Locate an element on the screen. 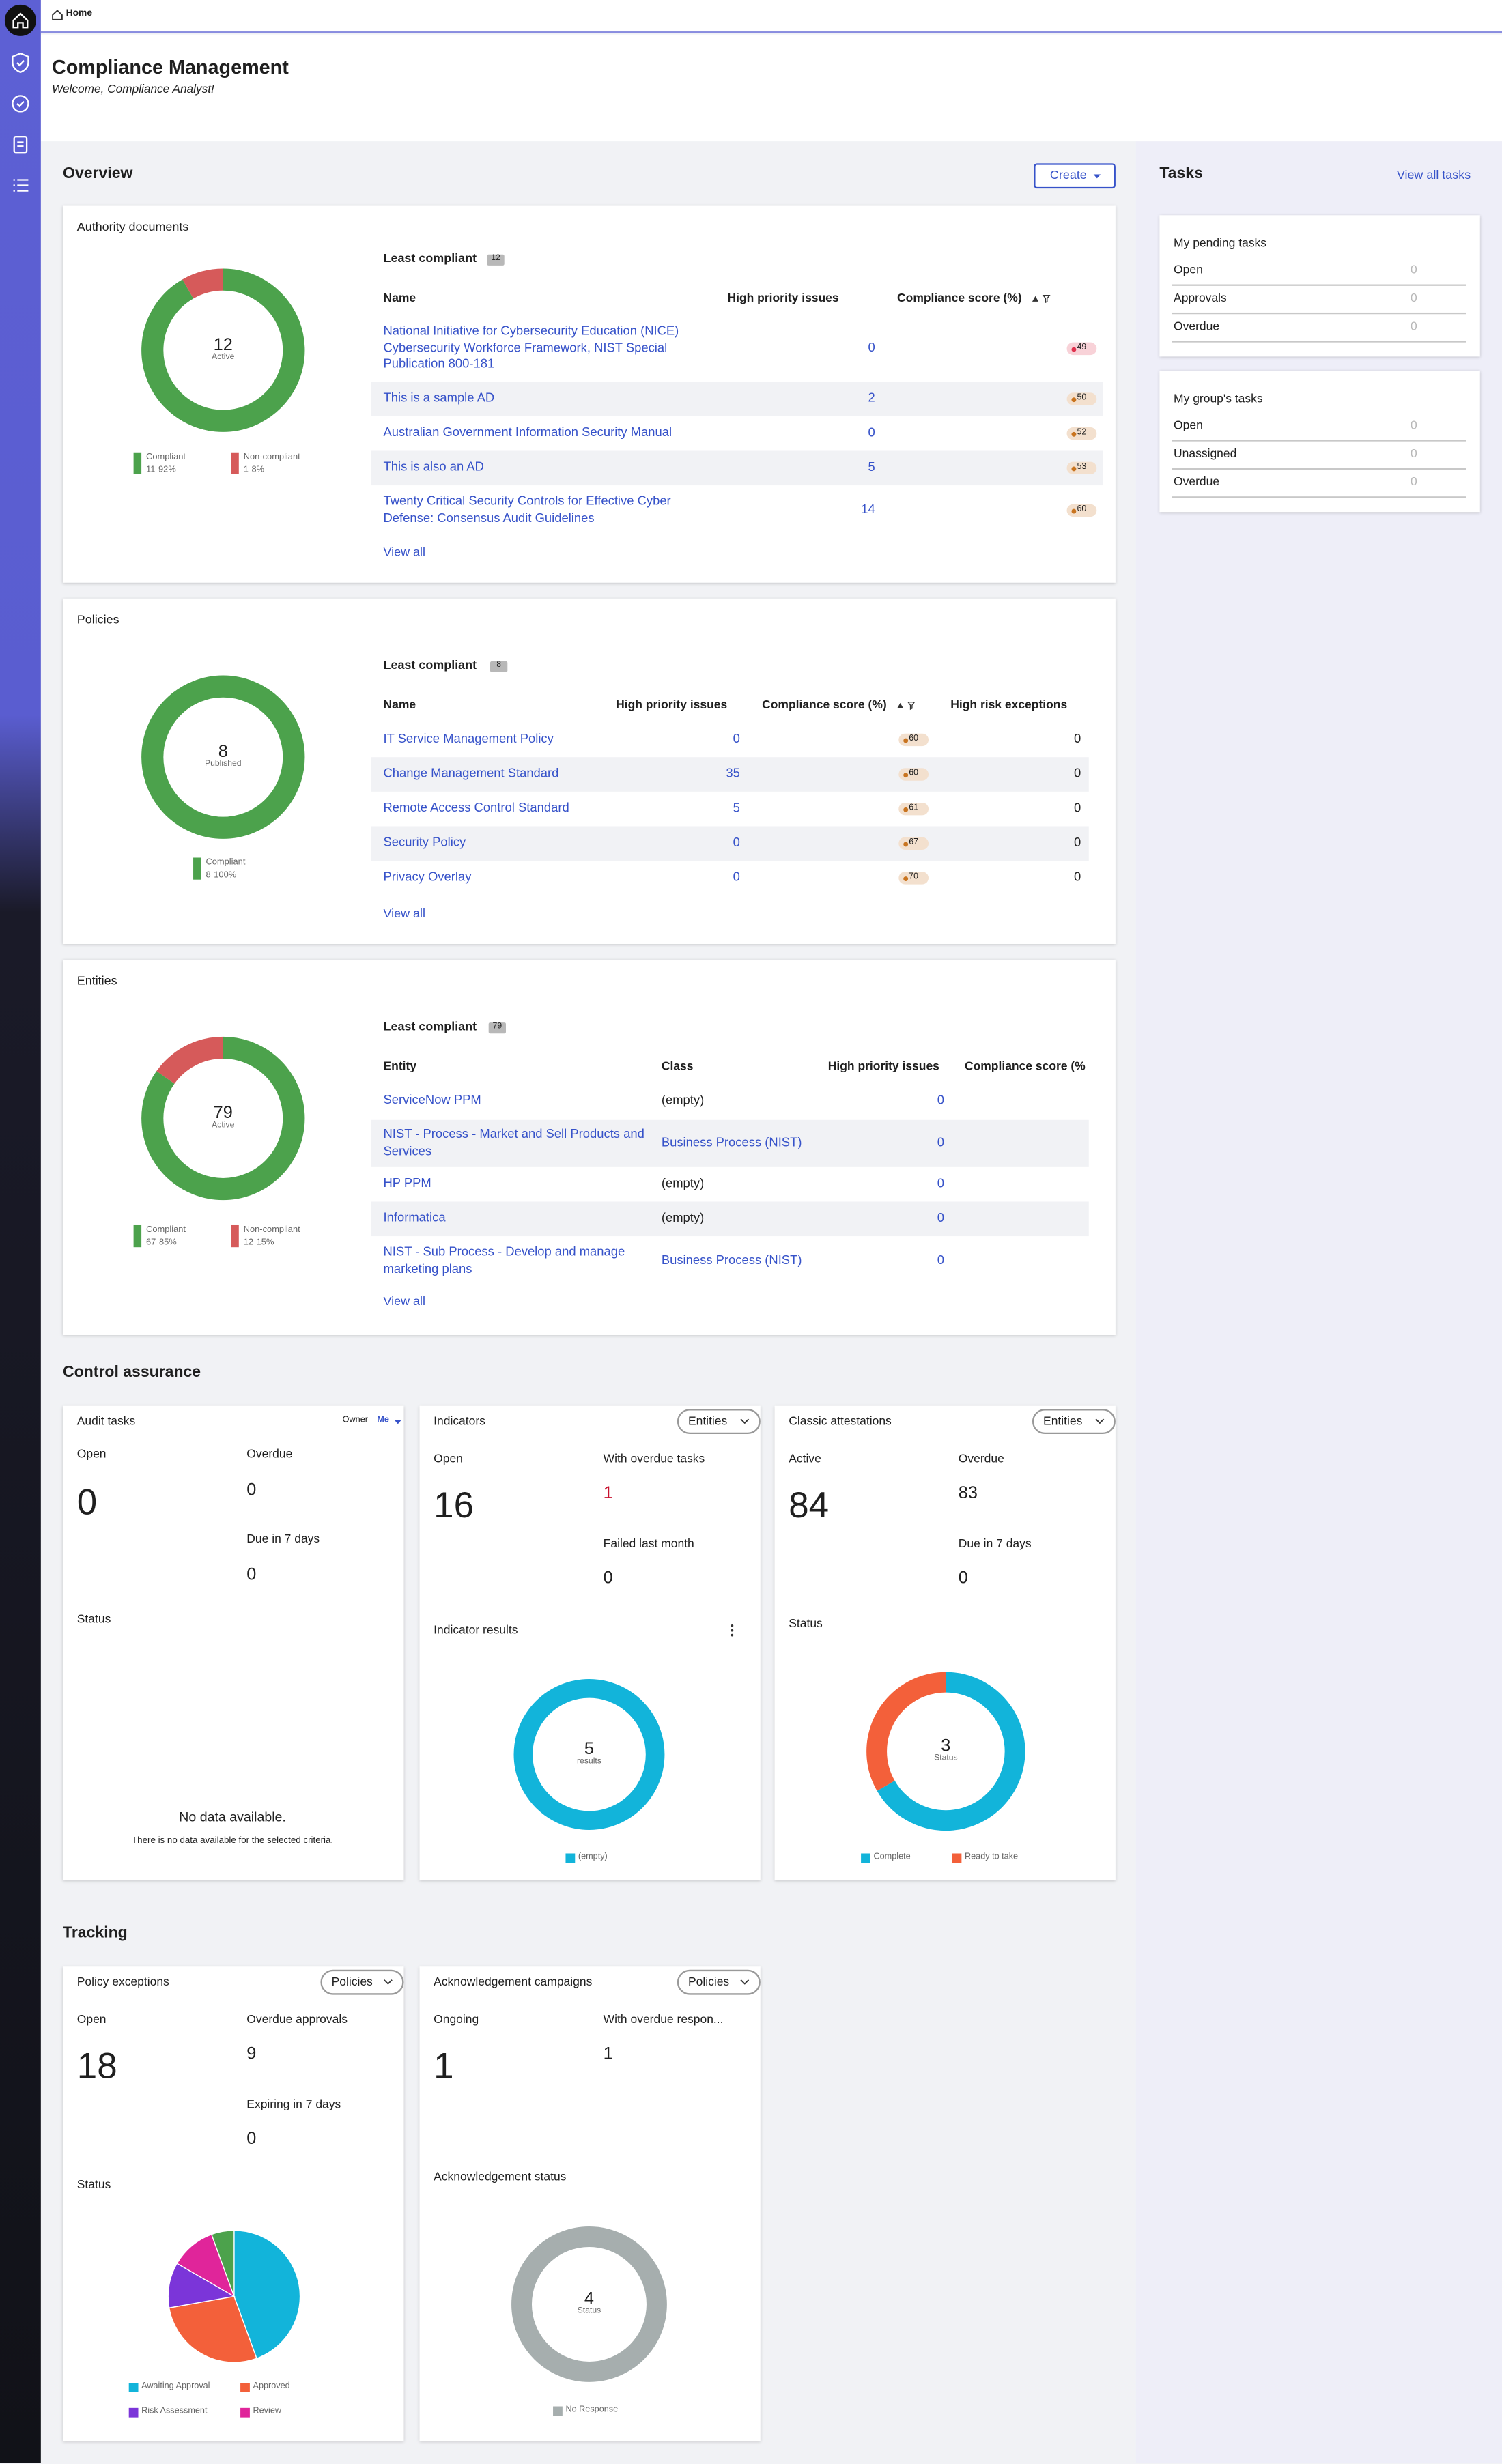  donut-total: 4 is located at coordinates (589, 2299).